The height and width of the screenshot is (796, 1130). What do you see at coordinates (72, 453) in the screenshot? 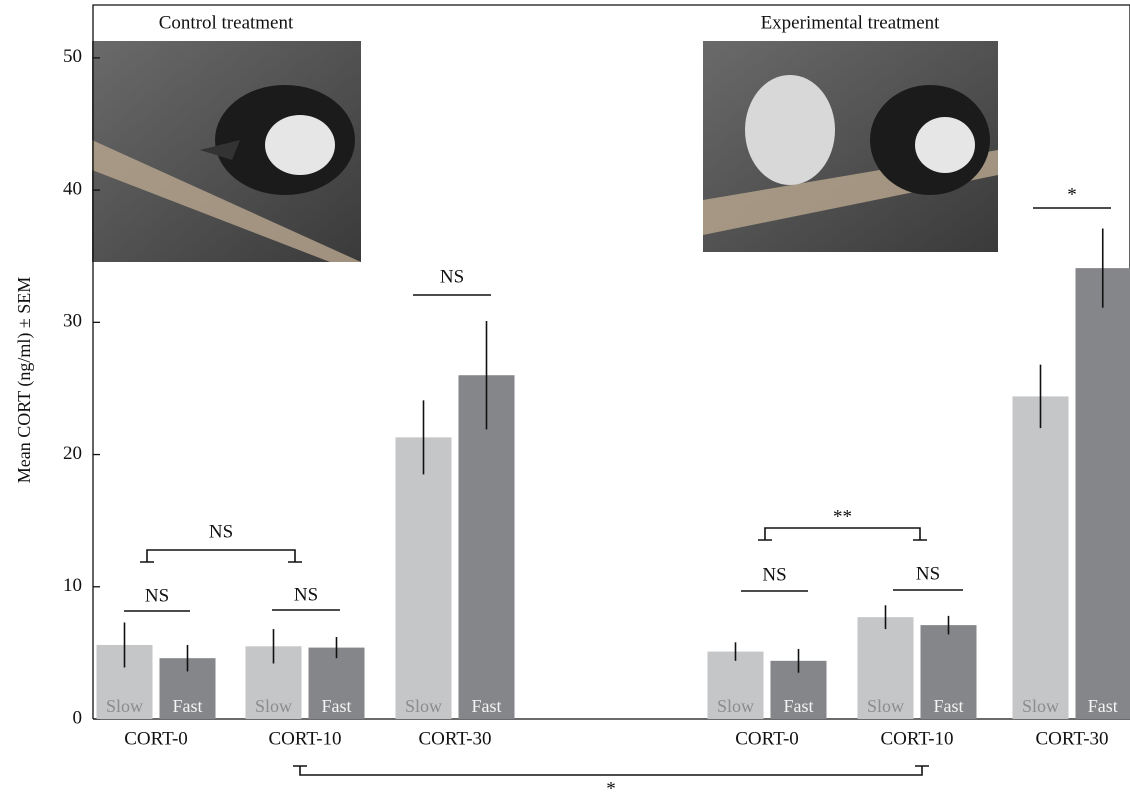
I see `y-tick-label: 20` at bounding box center [72, 453].